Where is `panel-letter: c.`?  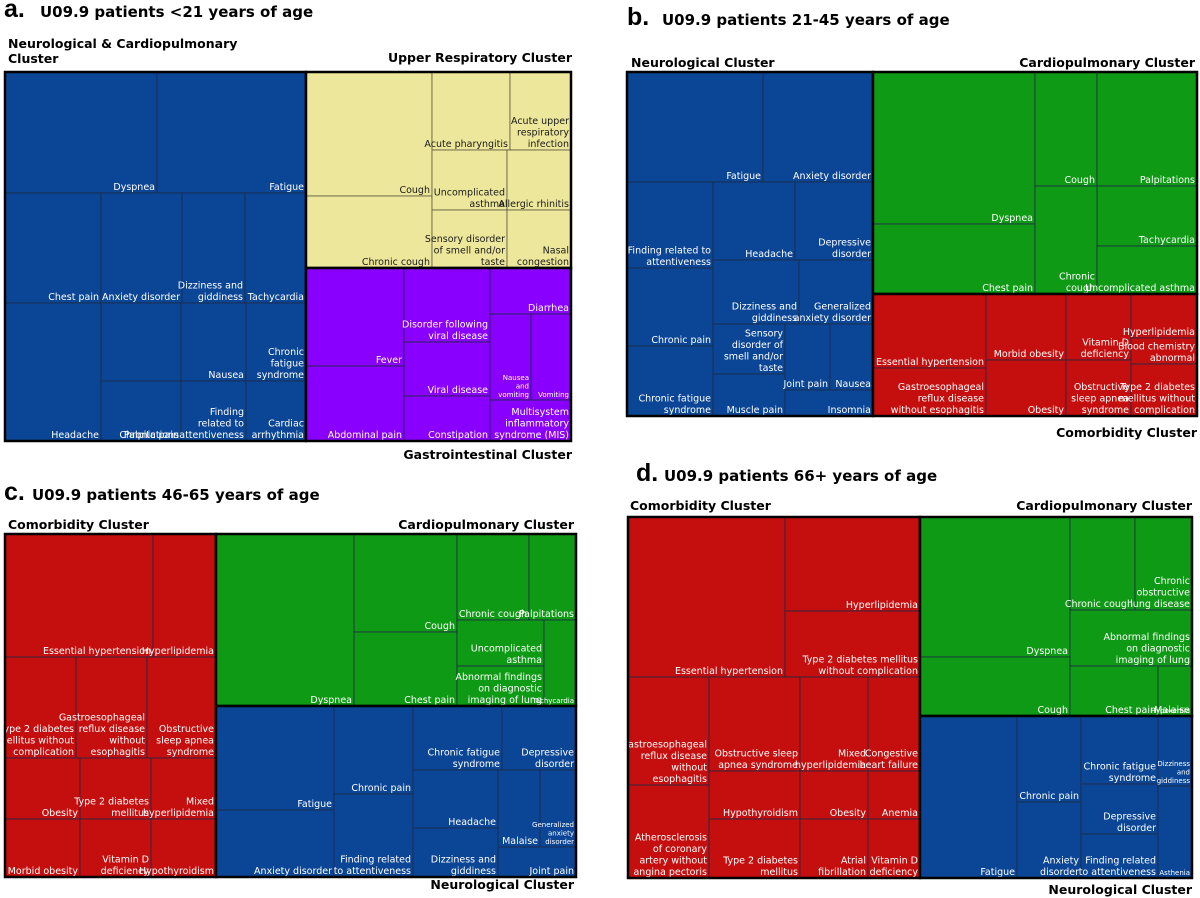 panel-letter: c. is located at coordinates (14, 492).